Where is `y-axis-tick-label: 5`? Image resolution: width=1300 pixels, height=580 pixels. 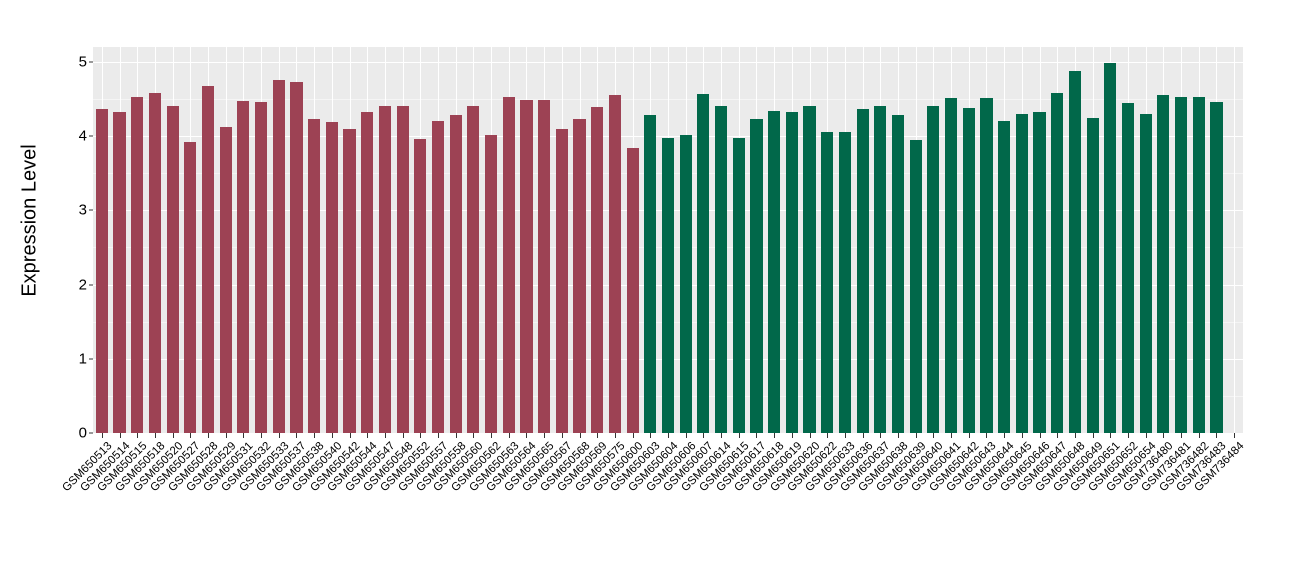 y-axis-tick-label: 5 is located at coordinates (82, 62).